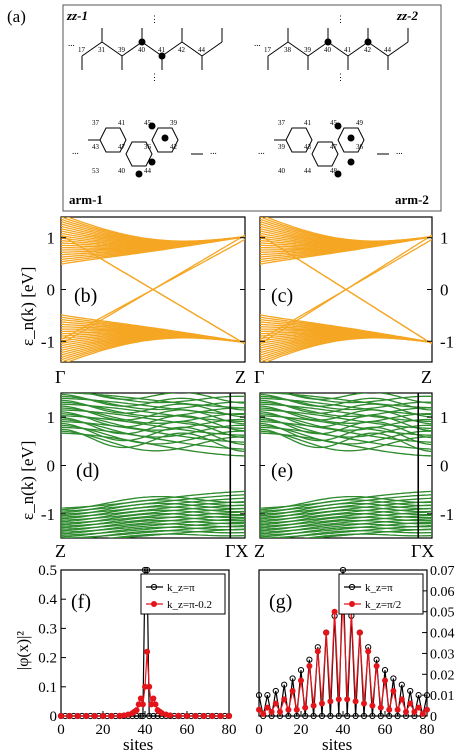 This screenshot has width=463, height=754. Describe the element at coordinates (368, 50) in the screenshot. I see `site-number: 42` at that location.